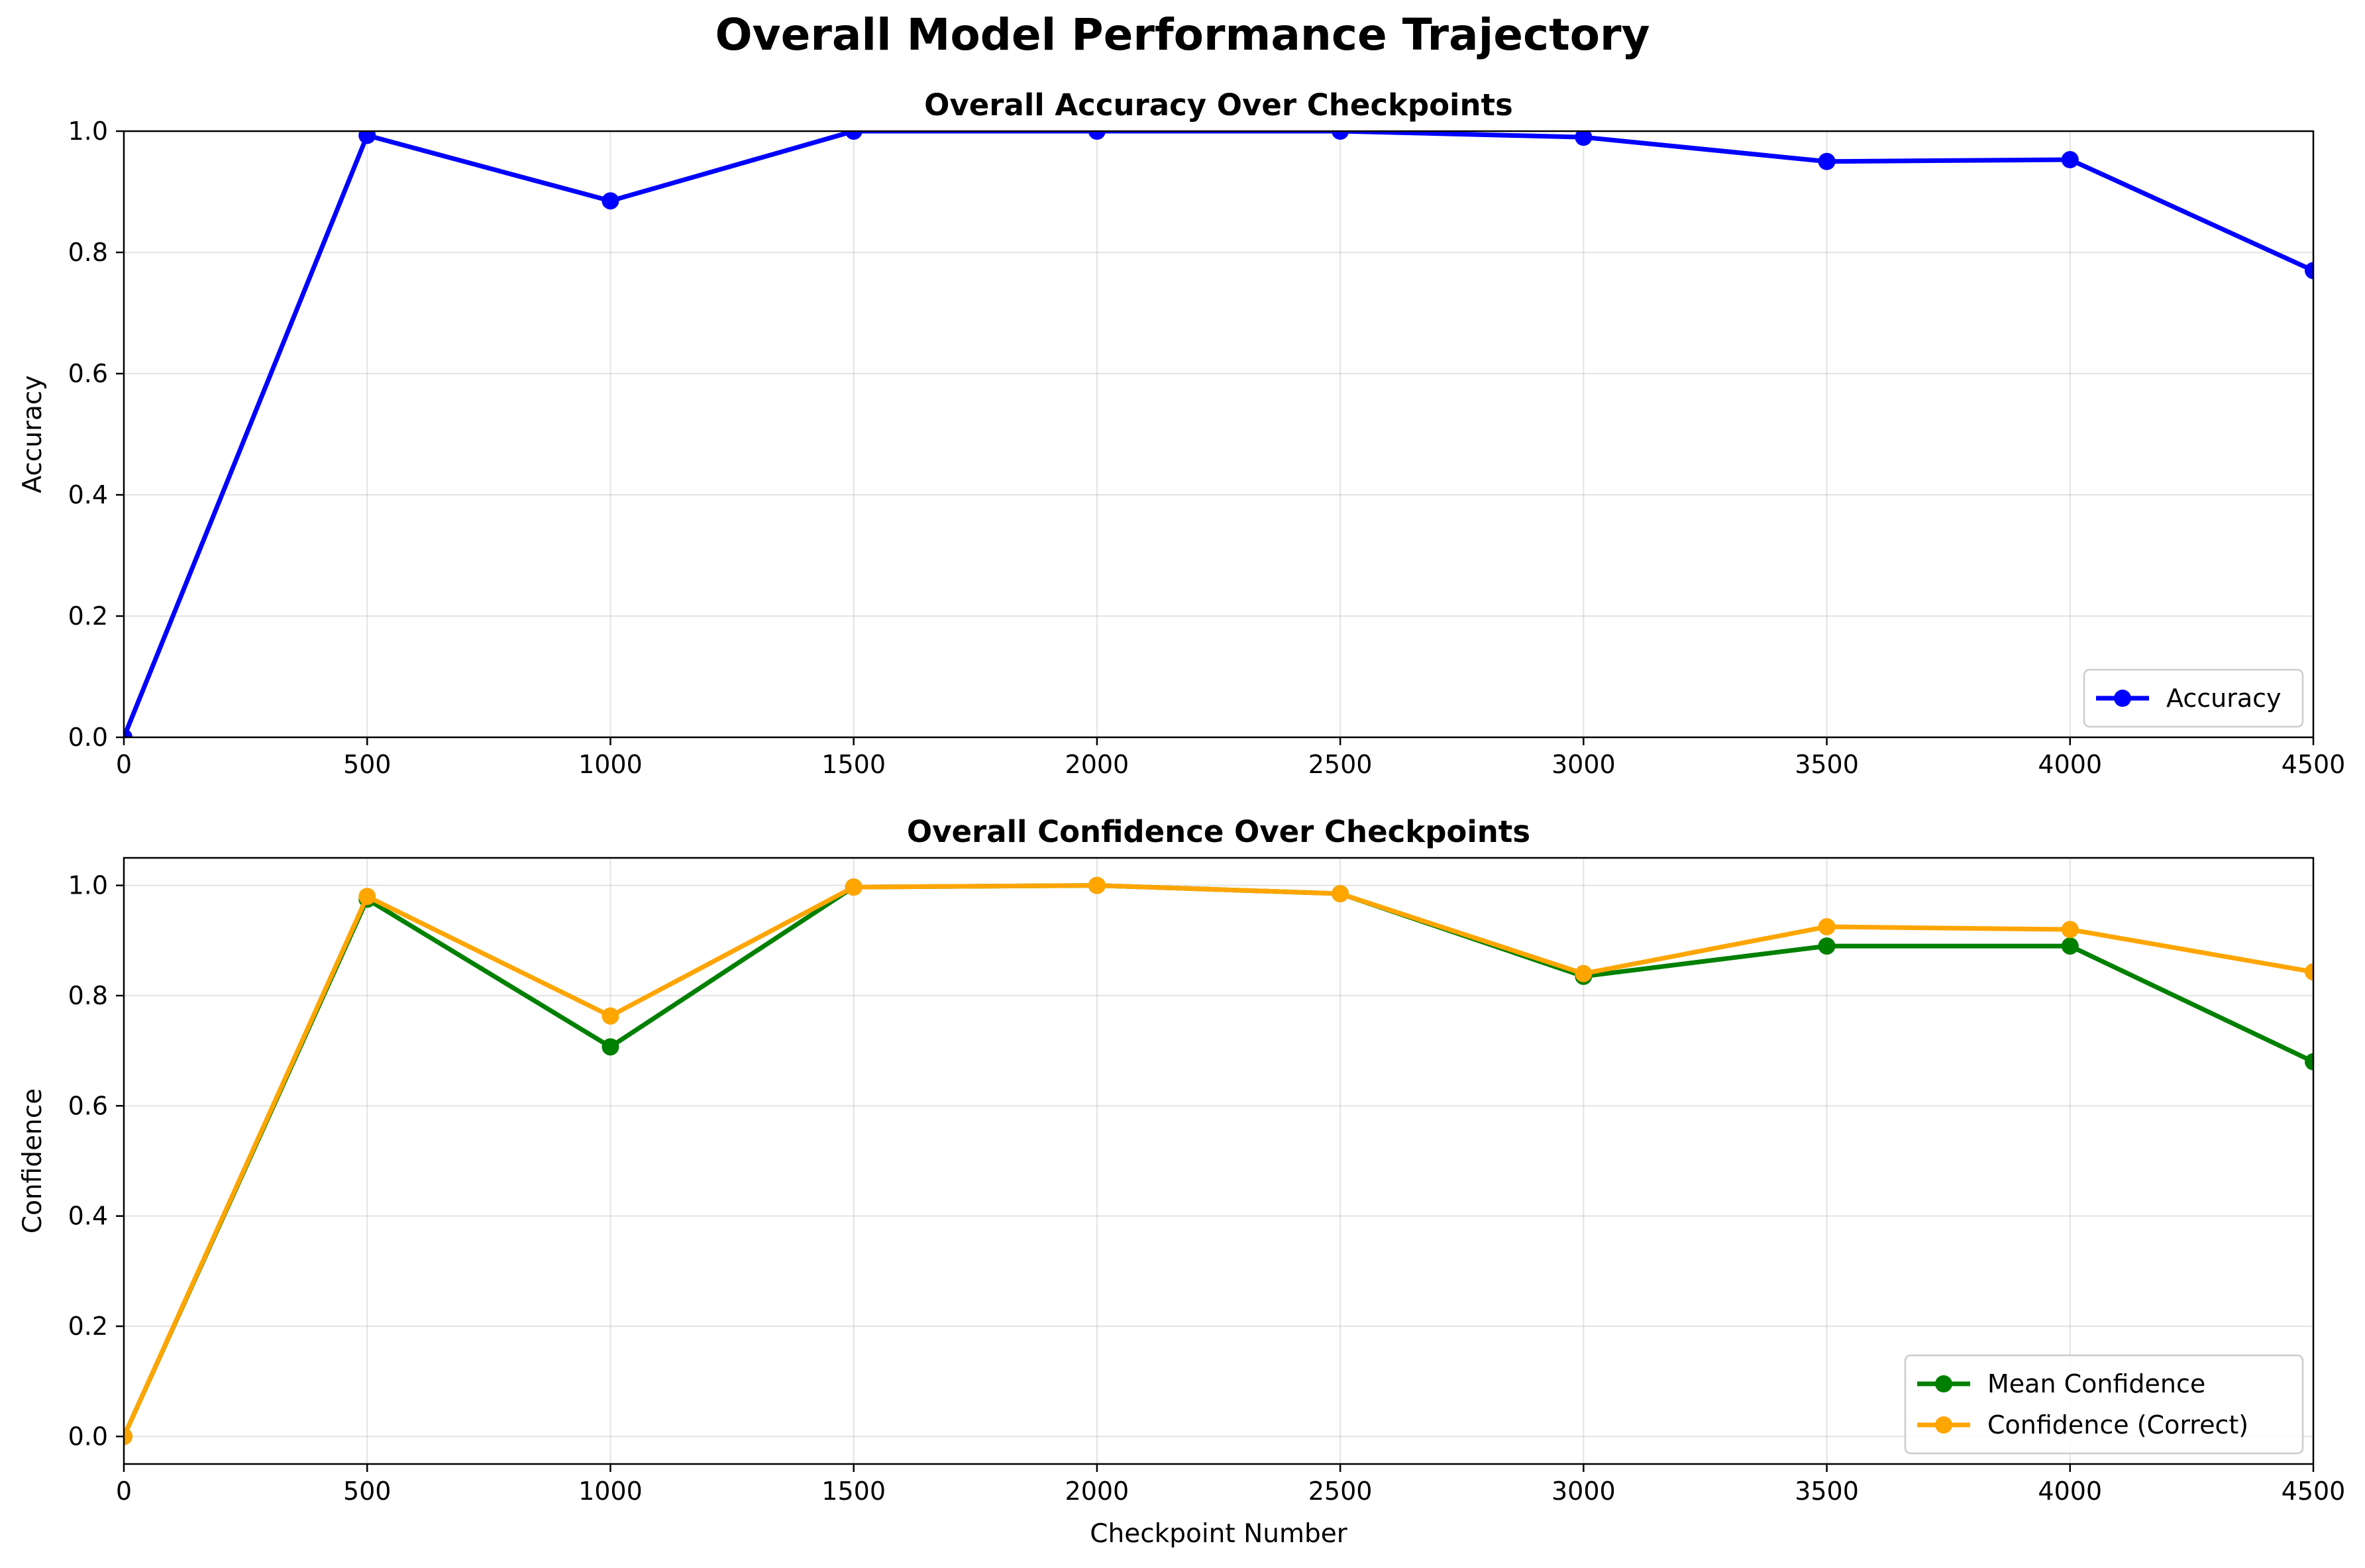 The width and height of the screenshot is (2365, 1568). Describe the element at coordinates (33, 1160) in the screenshot. I see `y-axis-label: Confidence` at that location.